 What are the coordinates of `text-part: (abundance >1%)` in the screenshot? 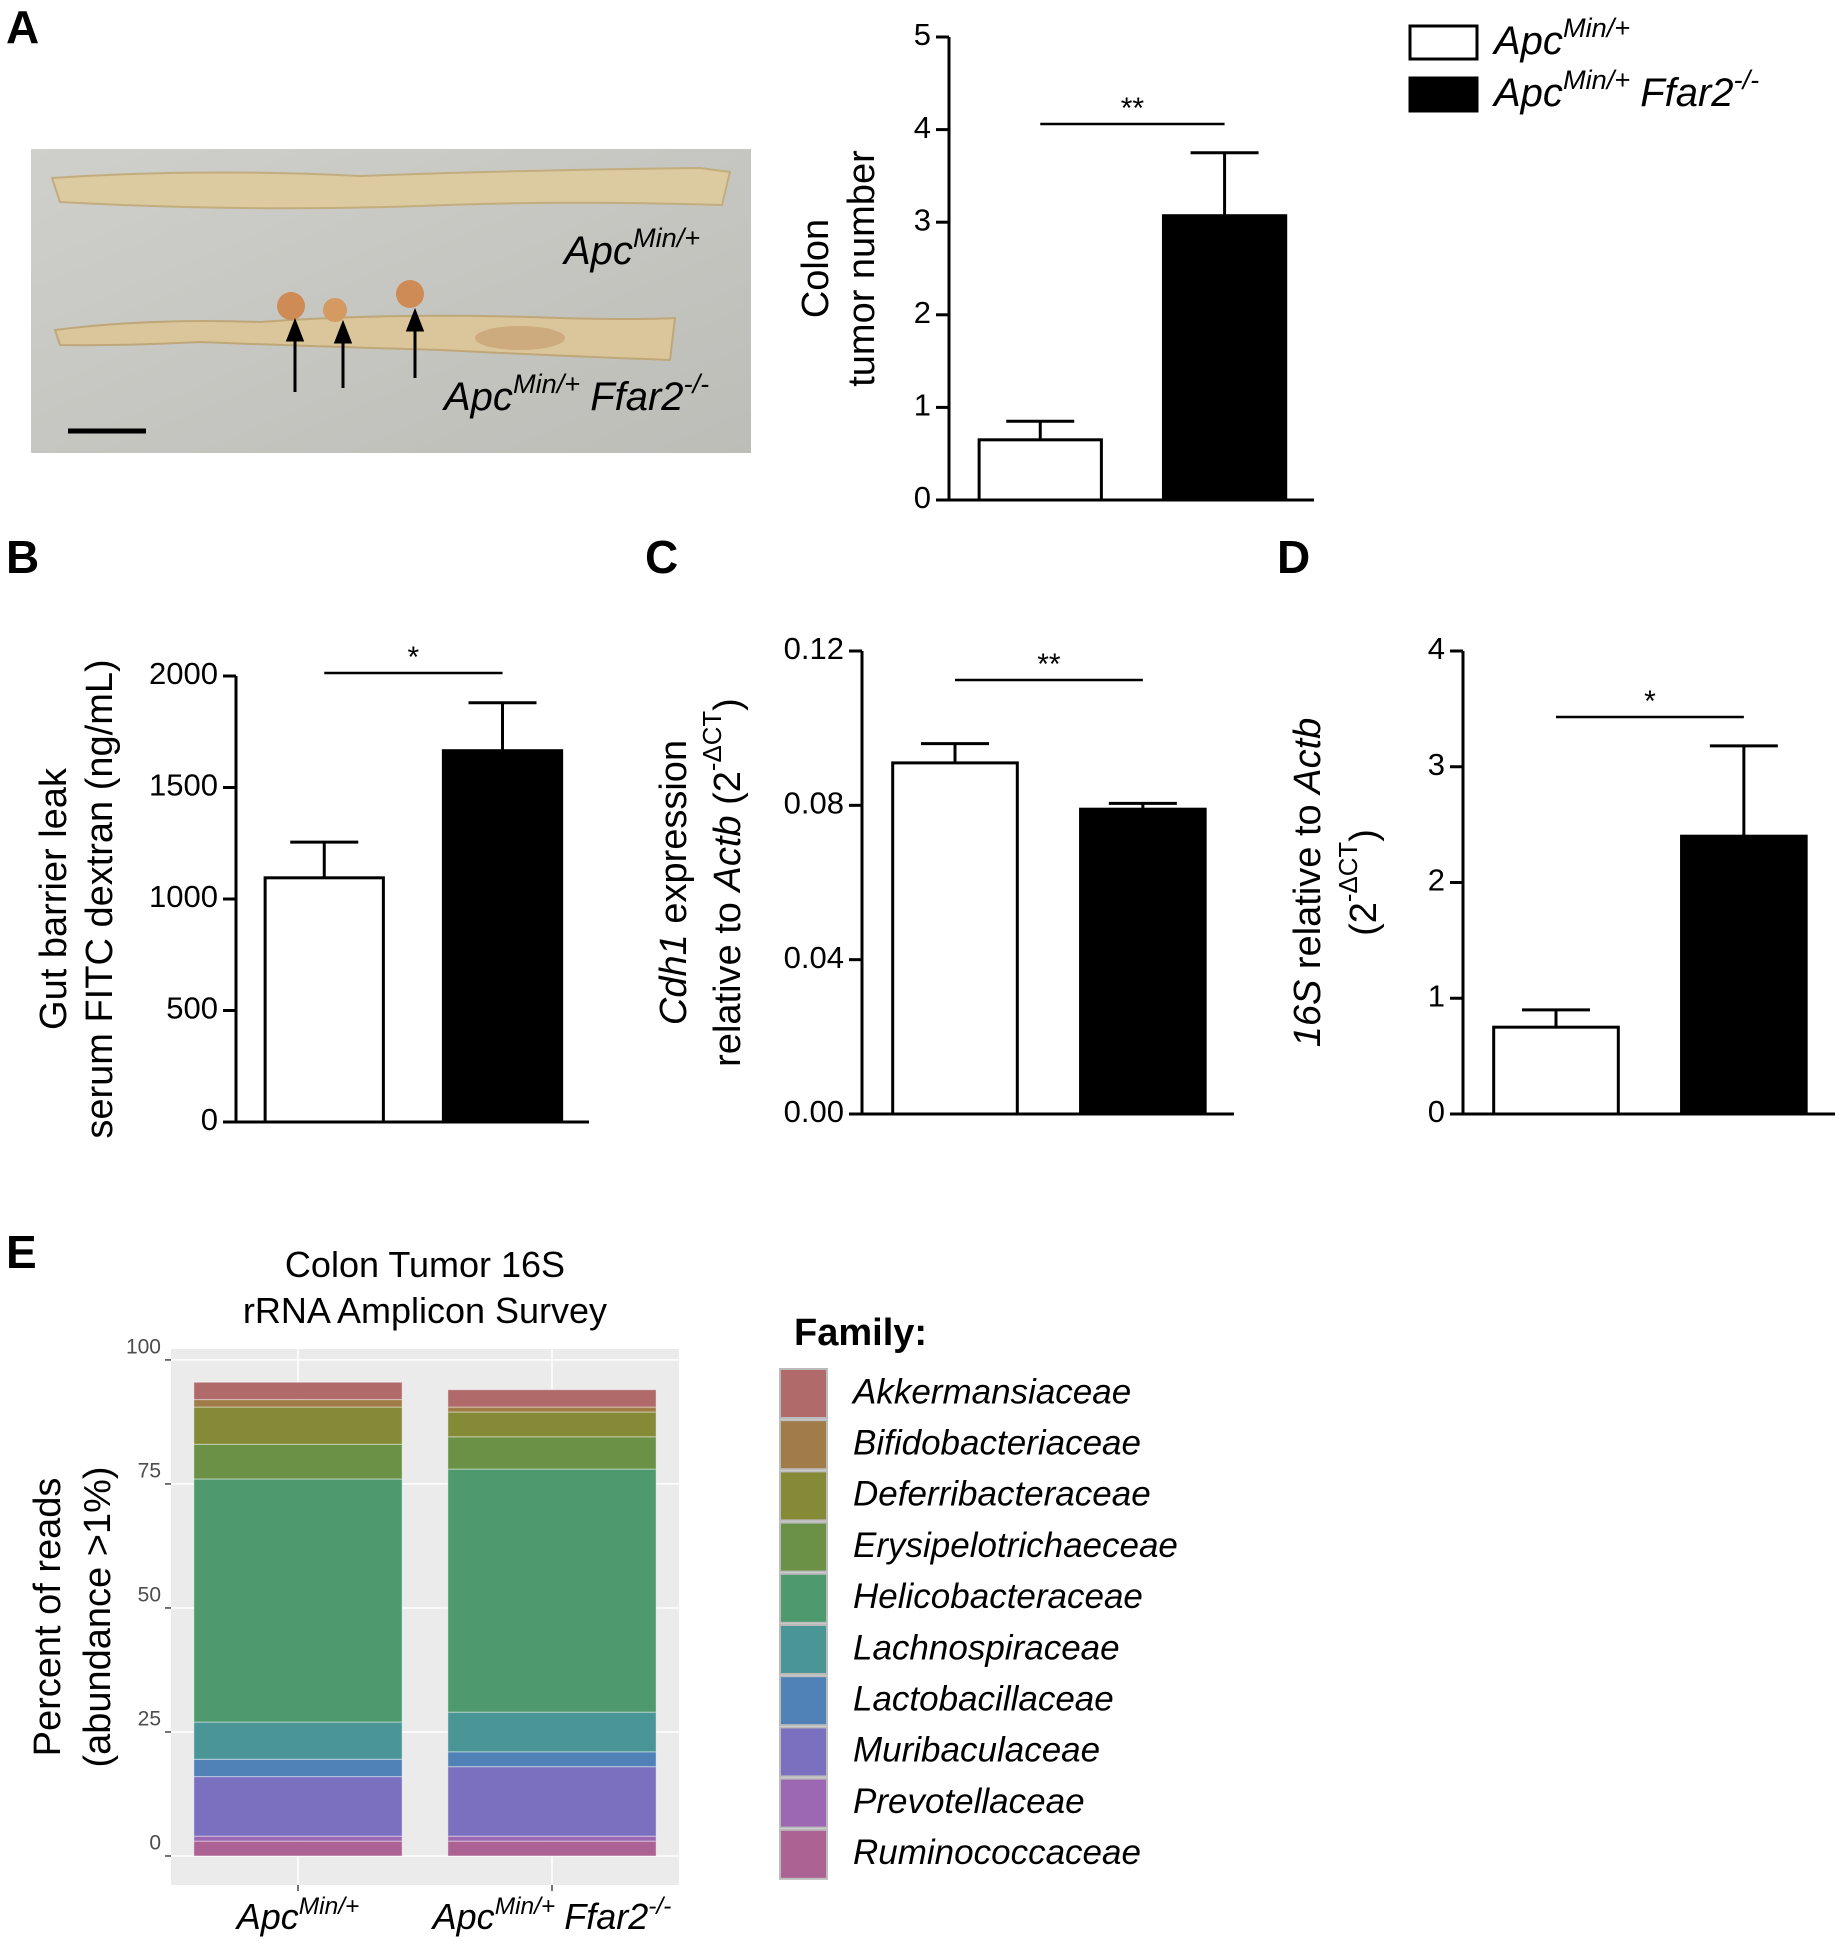 It's located at (98, 1616).